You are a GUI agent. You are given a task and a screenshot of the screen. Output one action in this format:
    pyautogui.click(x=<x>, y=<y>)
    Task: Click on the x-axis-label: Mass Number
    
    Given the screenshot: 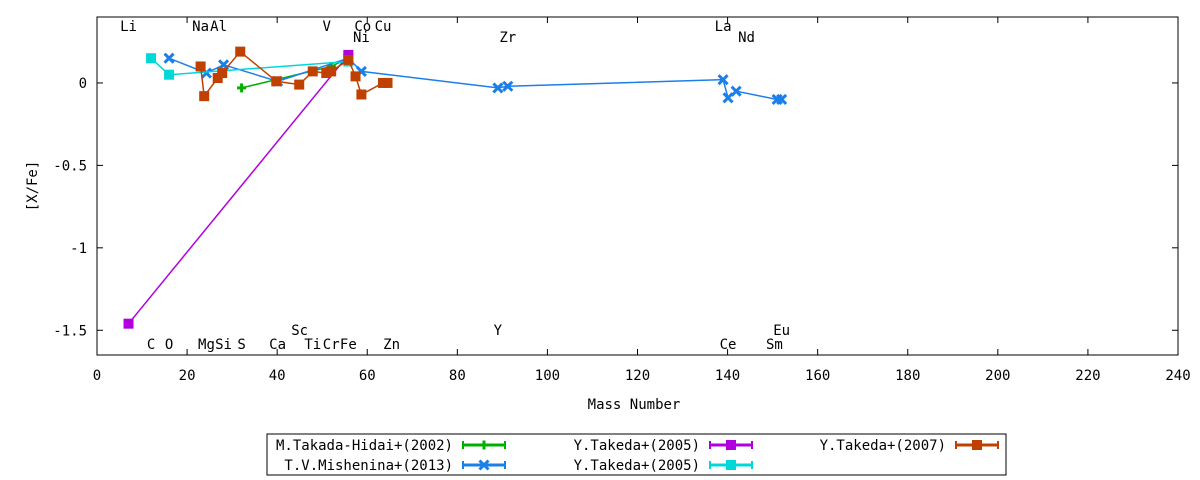 What is the action you would take?
    pyautogui.click(x=634, y=405)
    